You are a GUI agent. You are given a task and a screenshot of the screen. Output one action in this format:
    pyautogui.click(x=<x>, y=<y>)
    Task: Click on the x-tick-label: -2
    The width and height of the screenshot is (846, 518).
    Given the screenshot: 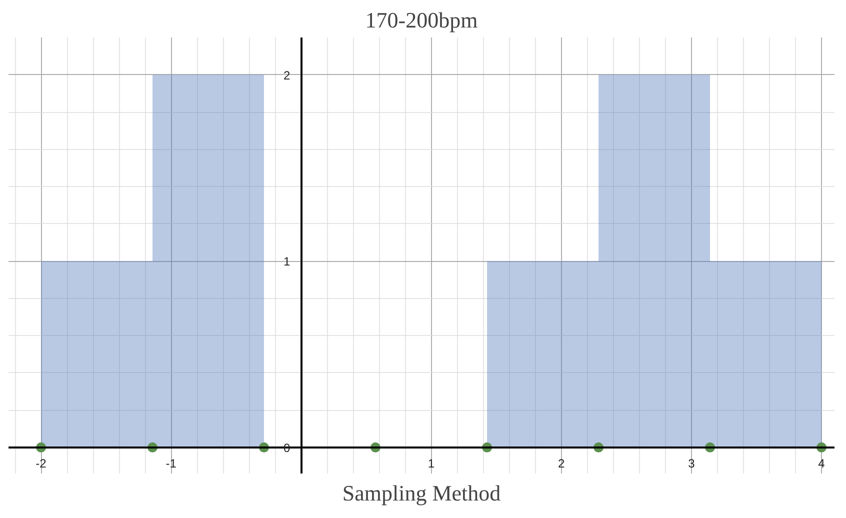 What is the action you would take?
    pyautogui.click(x=41, y=463)
    